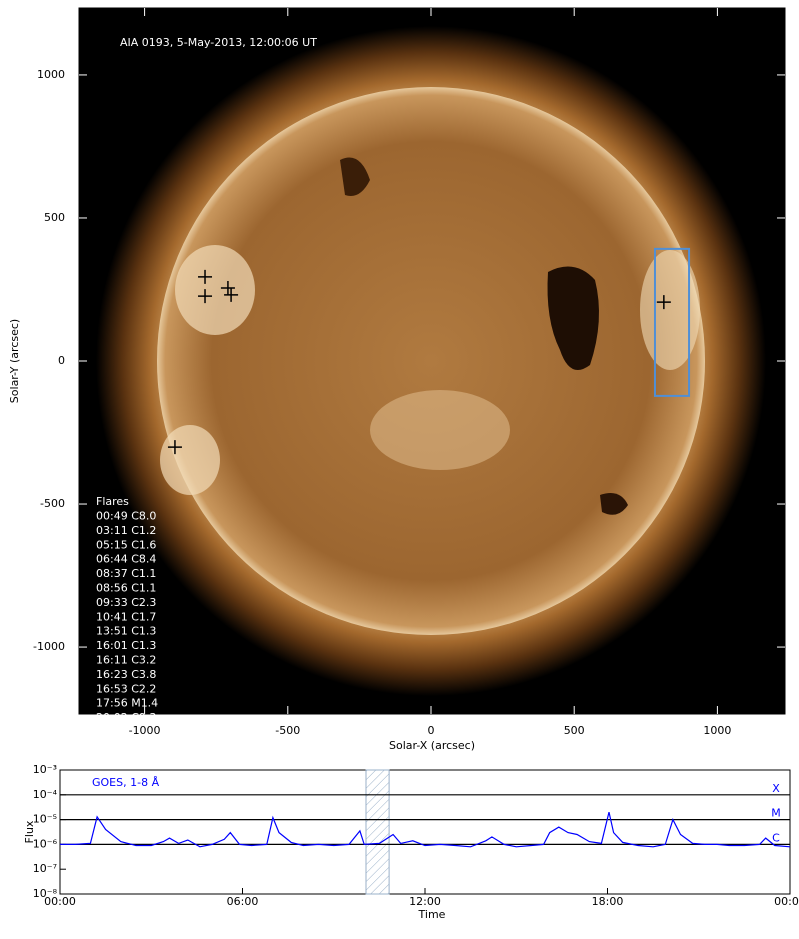  Describe the element at coordinates (29, 831) in the screenshot. I see `y-axis-label: Flux` at that location.